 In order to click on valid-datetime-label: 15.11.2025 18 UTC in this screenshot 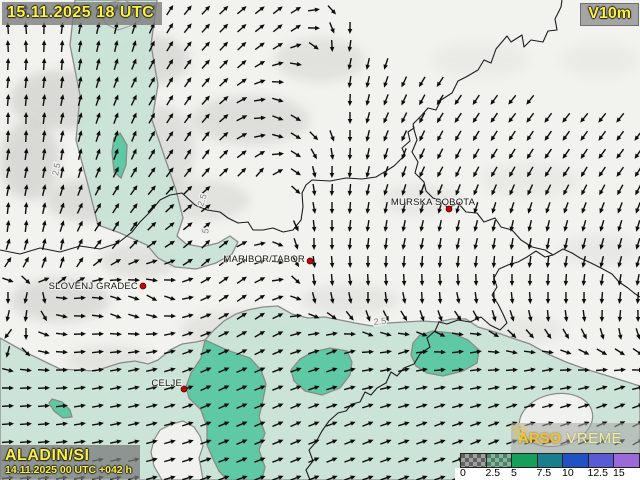, I will do `click(82, 13)`.